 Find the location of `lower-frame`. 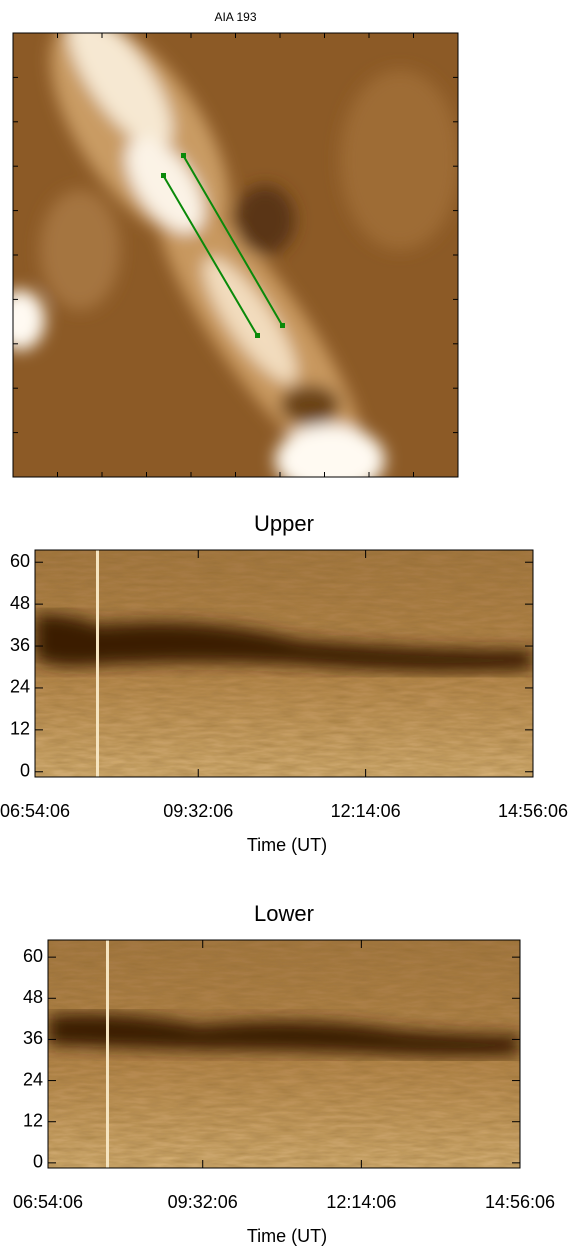

lower-frame is located at coordinates (284, 1054).